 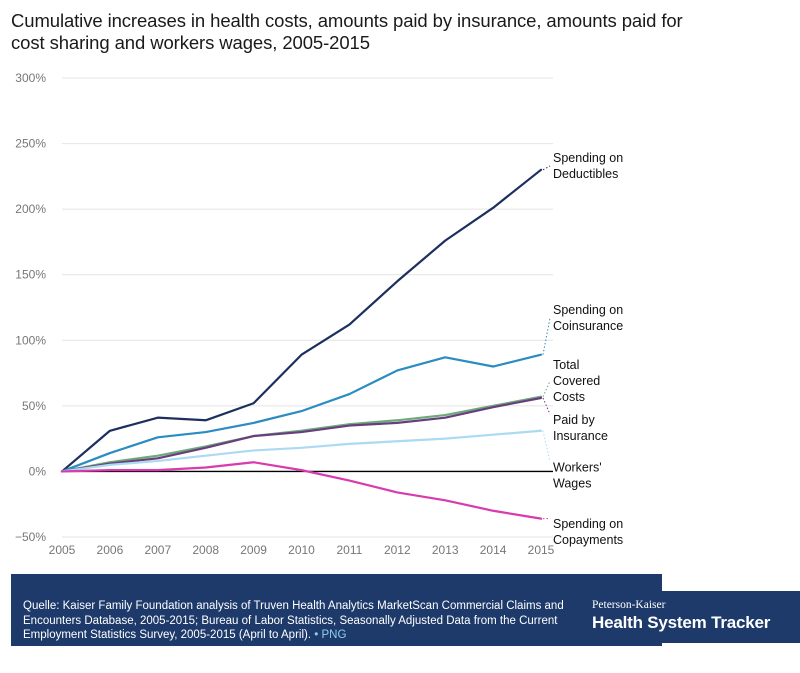 I want to click on x-tick-label: 2006, so click(x=110, y=550).